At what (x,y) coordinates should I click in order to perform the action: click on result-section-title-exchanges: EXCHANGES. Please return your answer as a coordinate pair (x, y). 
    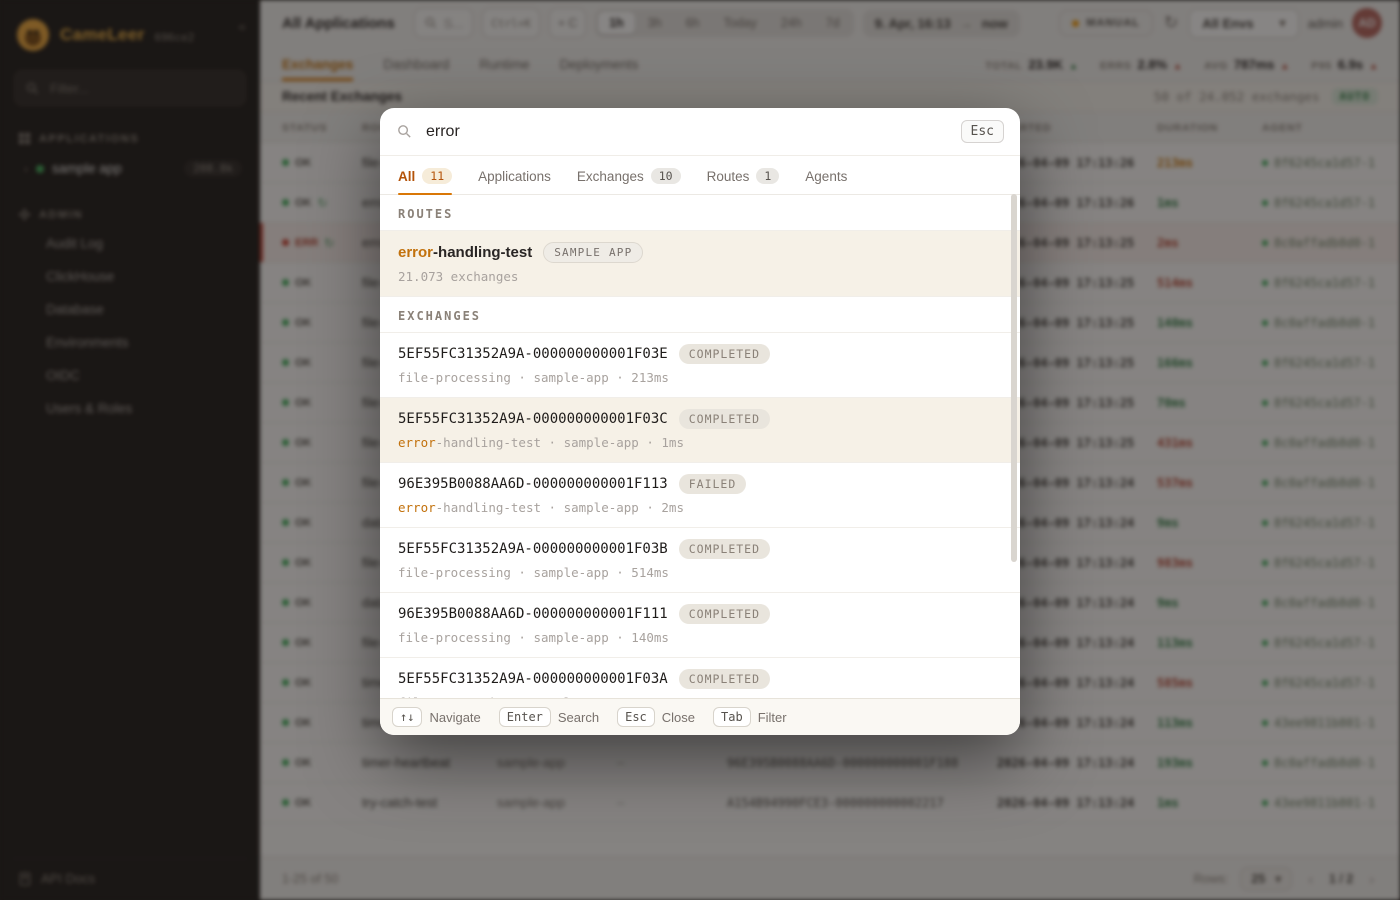
    Looking at the image, I should click on (700, 315).